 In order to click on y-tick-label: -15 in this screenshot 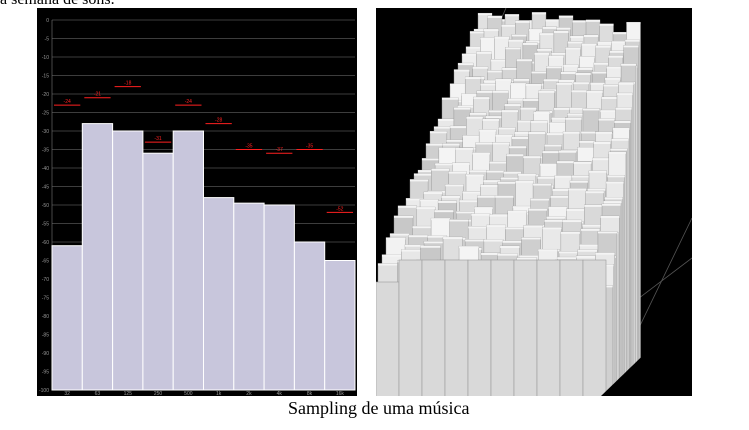, I will do `click(45, 77)`.